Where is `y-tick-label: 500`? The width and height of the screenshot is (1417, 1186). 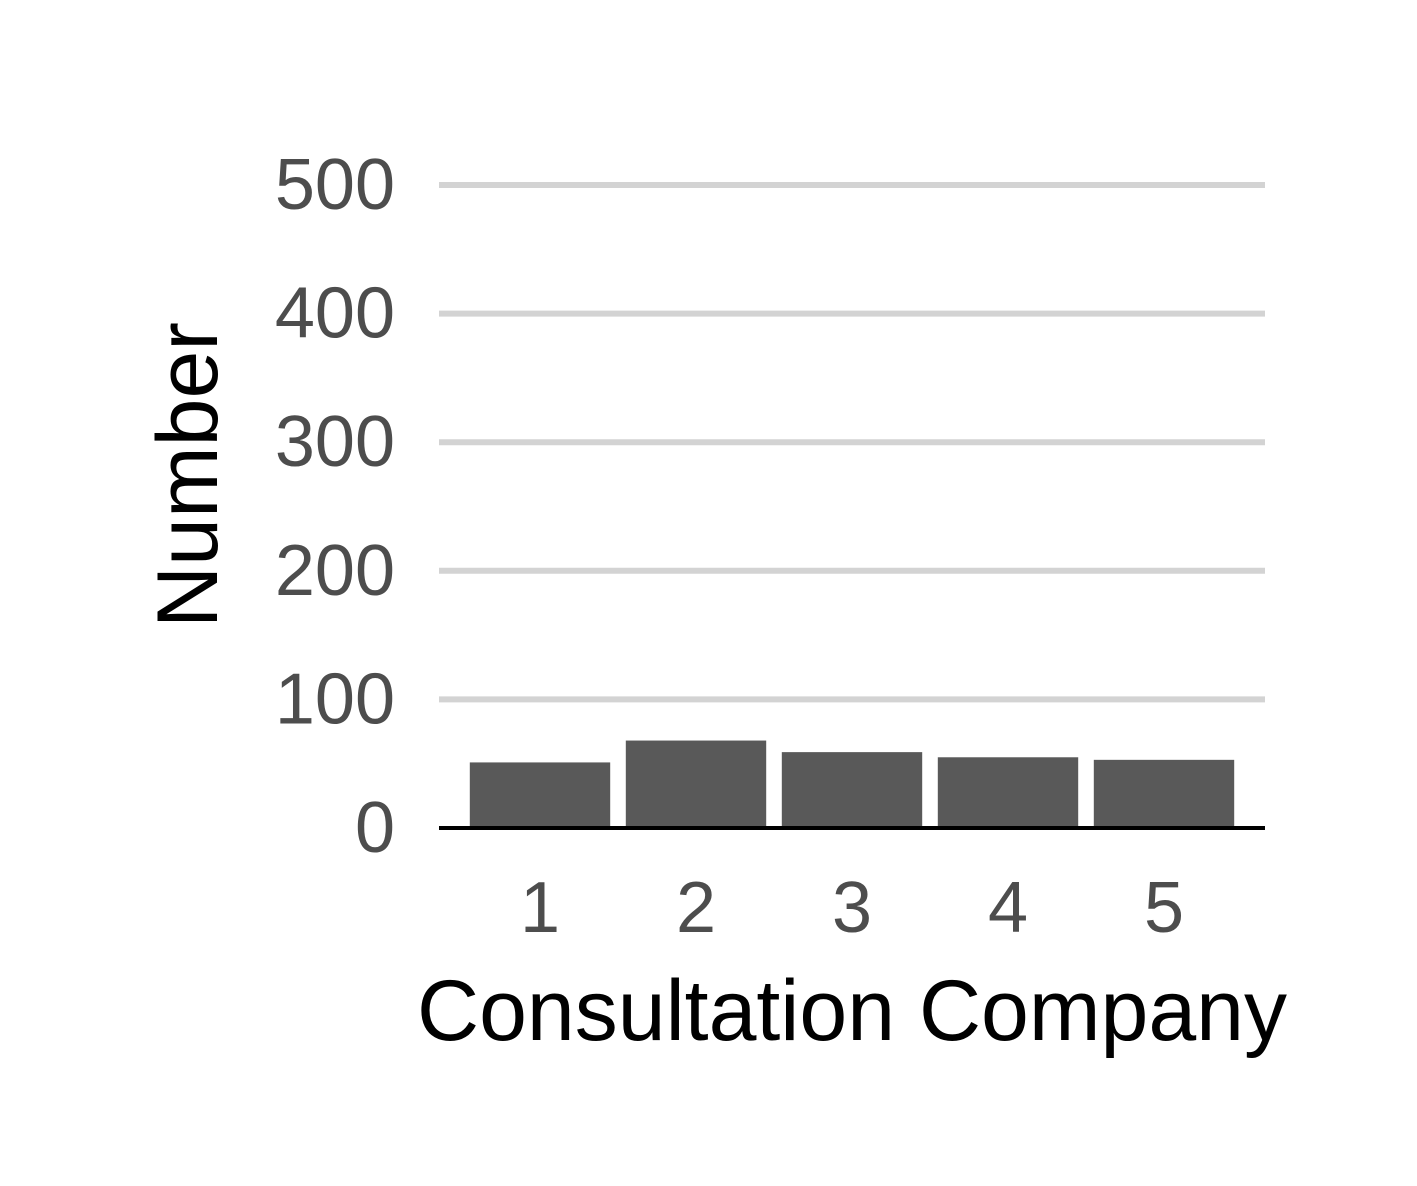 y-tick-label: 500 is located at coordinates (335, 185).